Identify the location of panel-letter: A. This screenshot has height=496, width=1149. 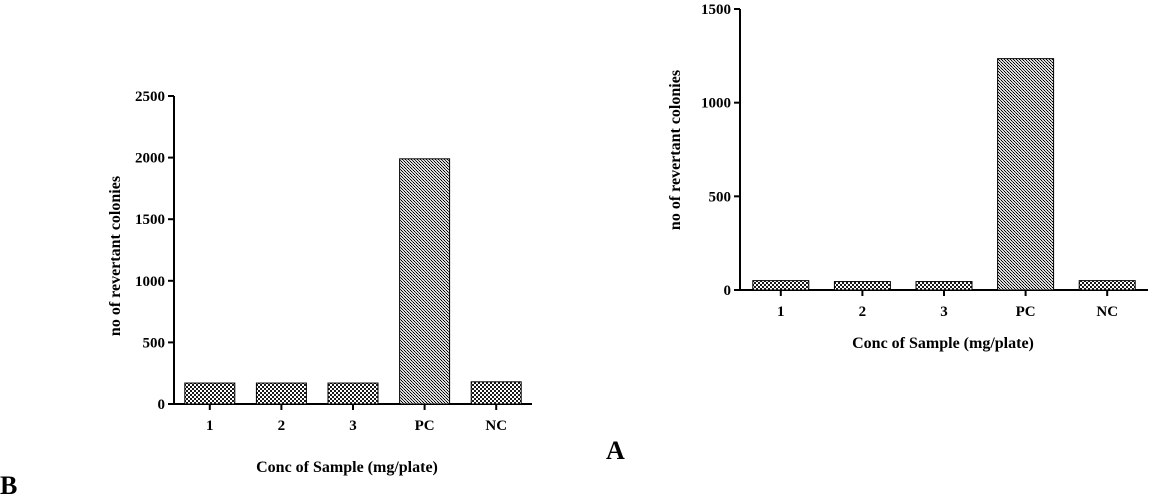
(615, 450).